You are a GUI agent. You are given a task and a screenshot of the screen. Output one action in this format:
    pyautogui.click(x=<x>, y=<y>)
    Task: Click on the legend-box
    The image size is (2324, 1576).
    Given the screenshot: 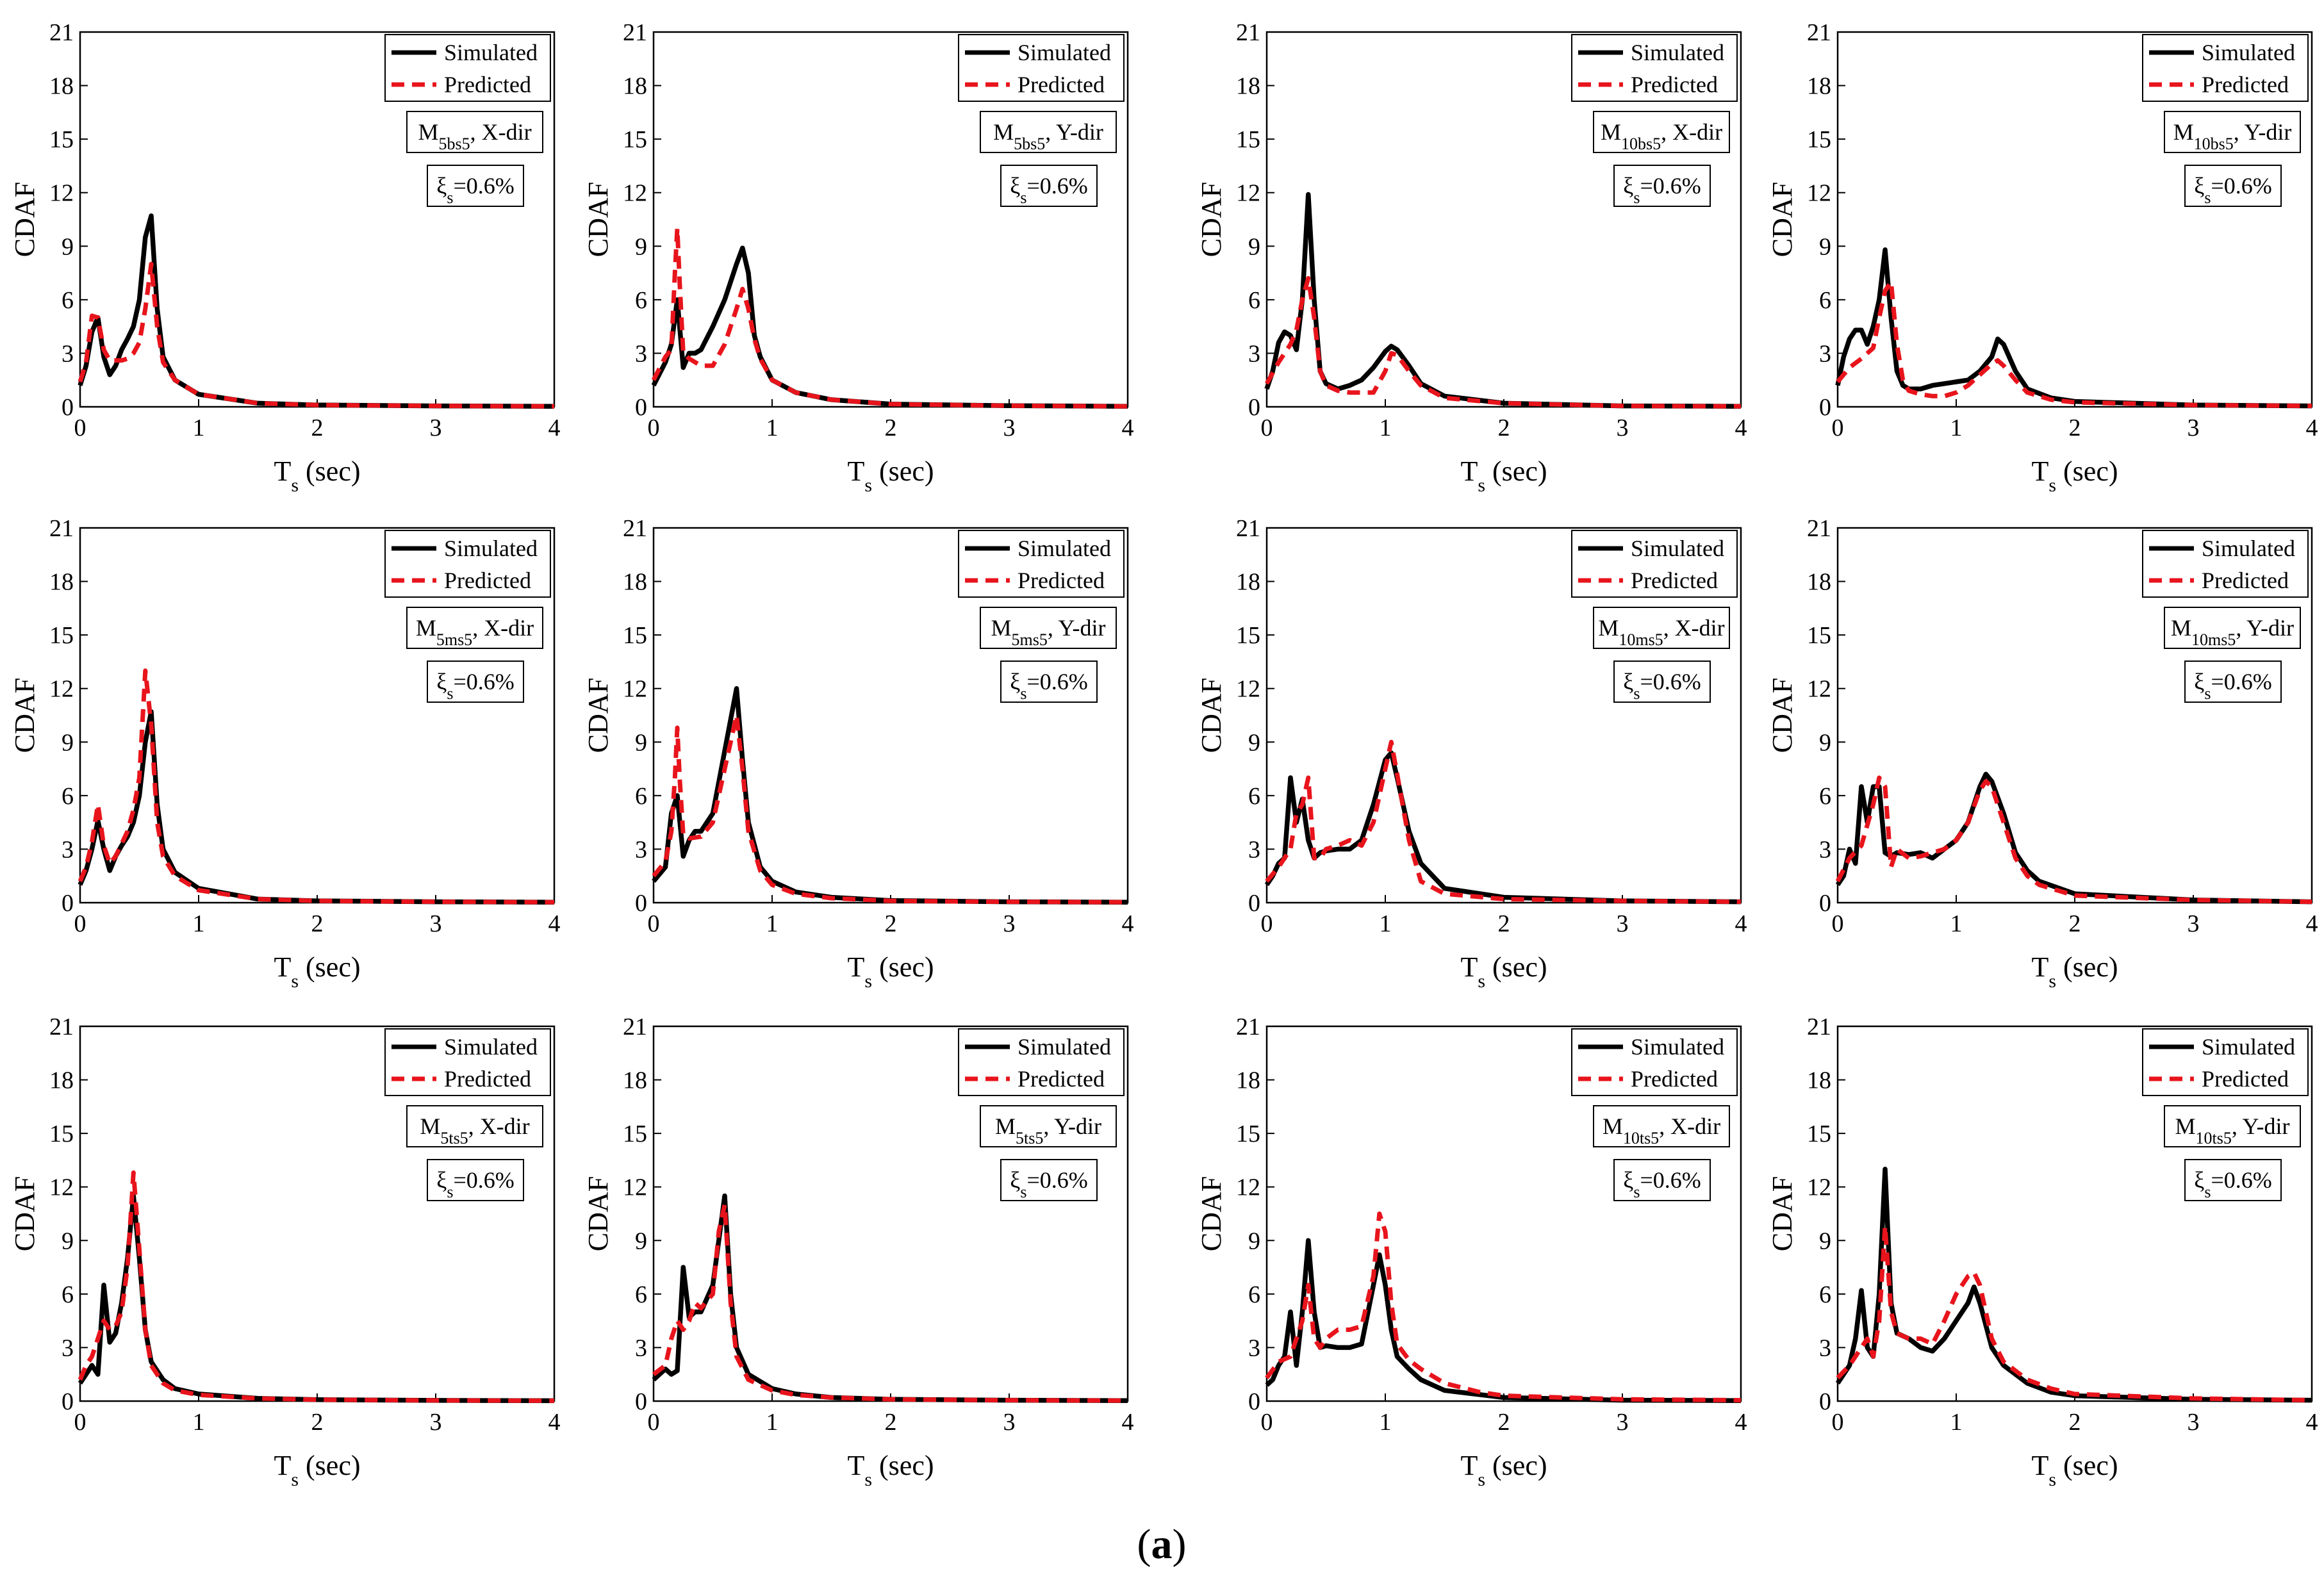 What is the action you would take?
    pyautogui.click(x=1655, y=1062)
    